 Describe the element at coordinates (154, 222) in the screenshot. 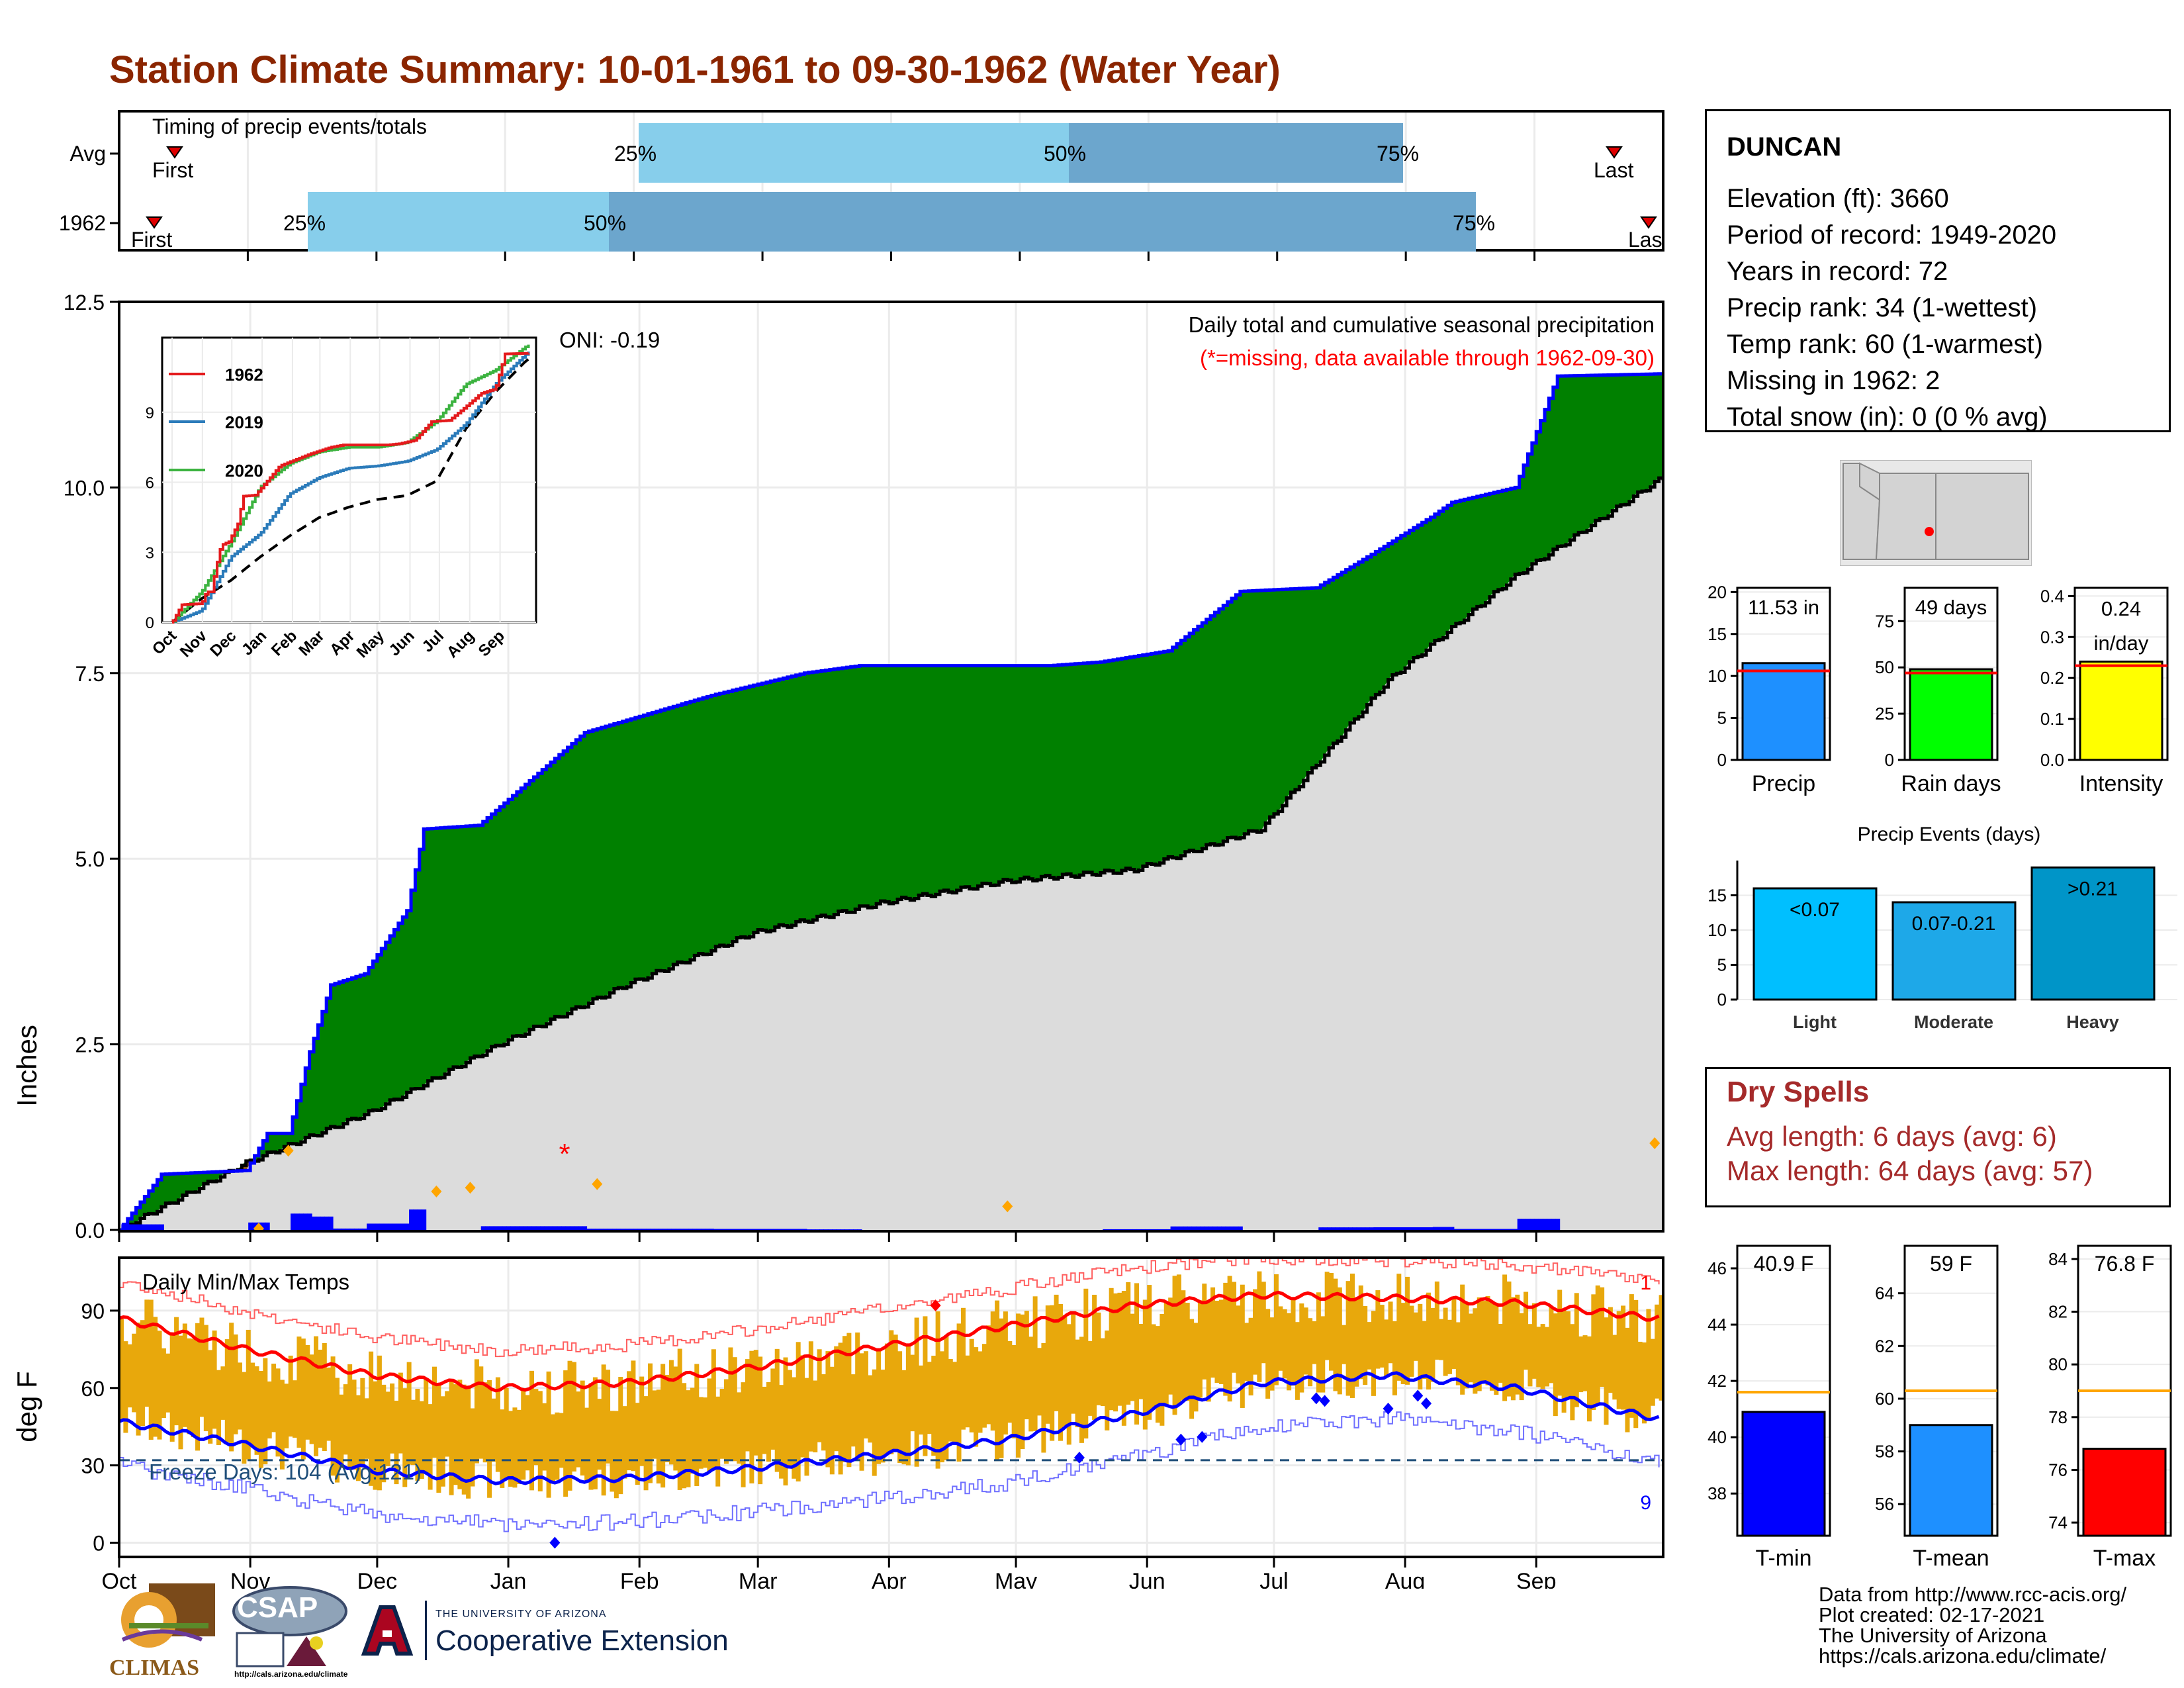

I see `y1962-first-marker` at that location.